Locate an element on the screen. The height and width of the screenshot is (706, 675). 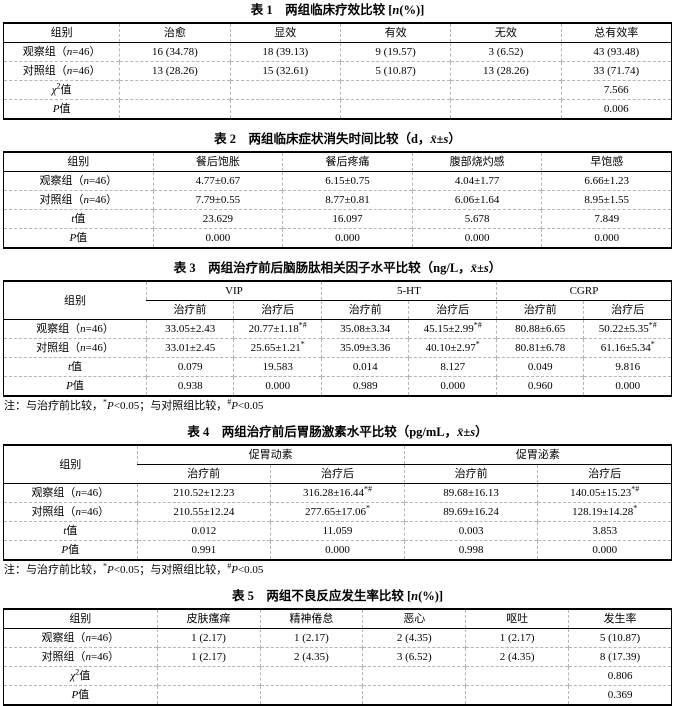
table-cell: 7.79±0.55 is located at coordinates (217, 200).